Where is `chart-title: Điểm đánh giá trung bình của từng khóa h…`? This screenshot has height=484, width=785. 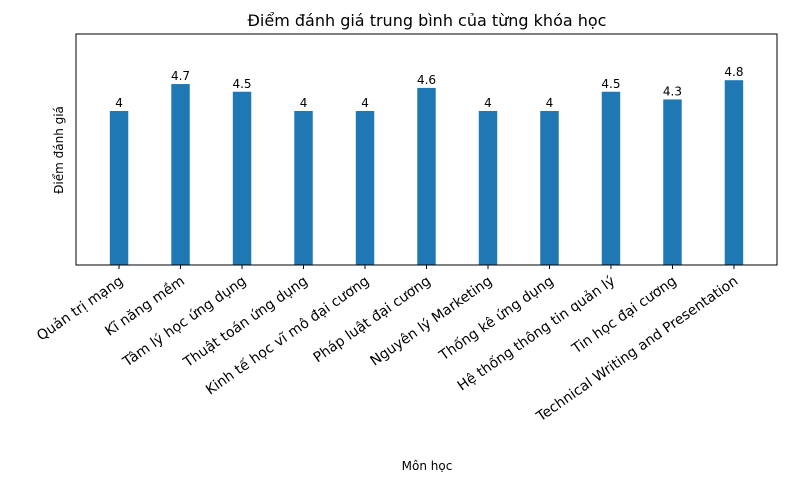
chart-title: Điểm đánh giá trung bình của từng khóa h… is located at coordinates (427, 20).